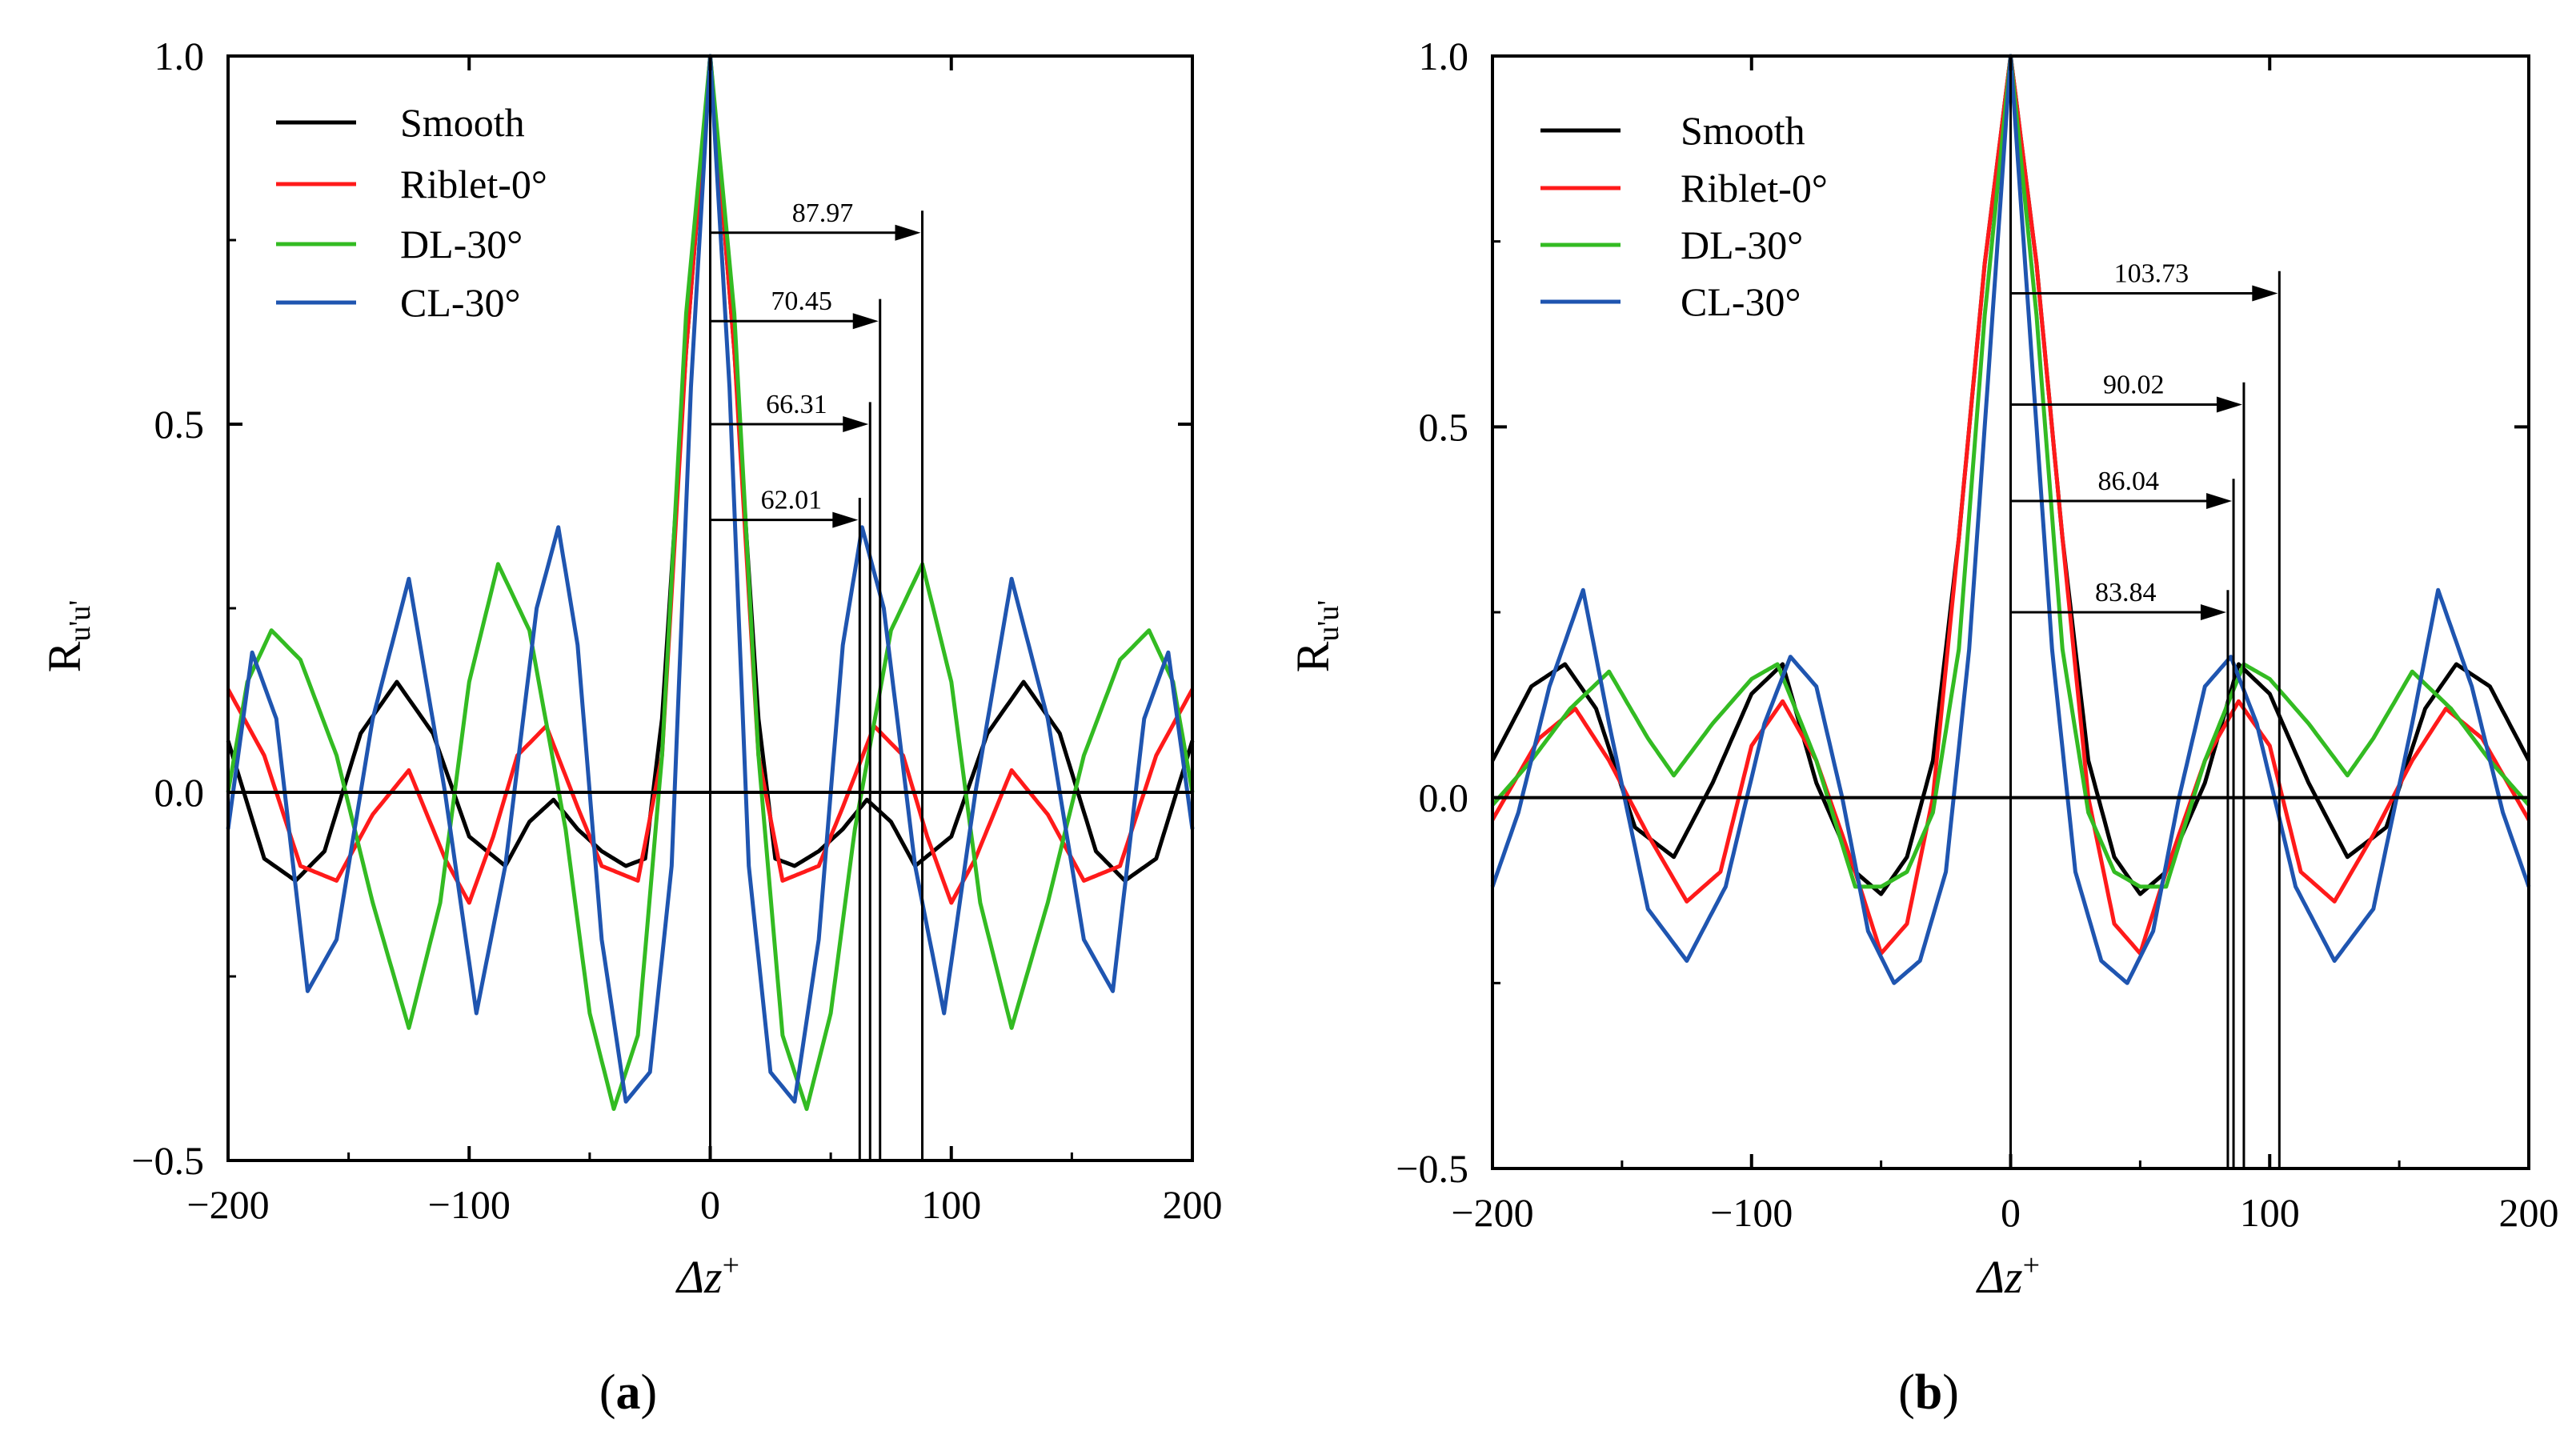  What do you see at coordinates (460, 302) in the screenshot?
I see `legend-label-cl-a: CL-30°` at bounding box center [460, 302].